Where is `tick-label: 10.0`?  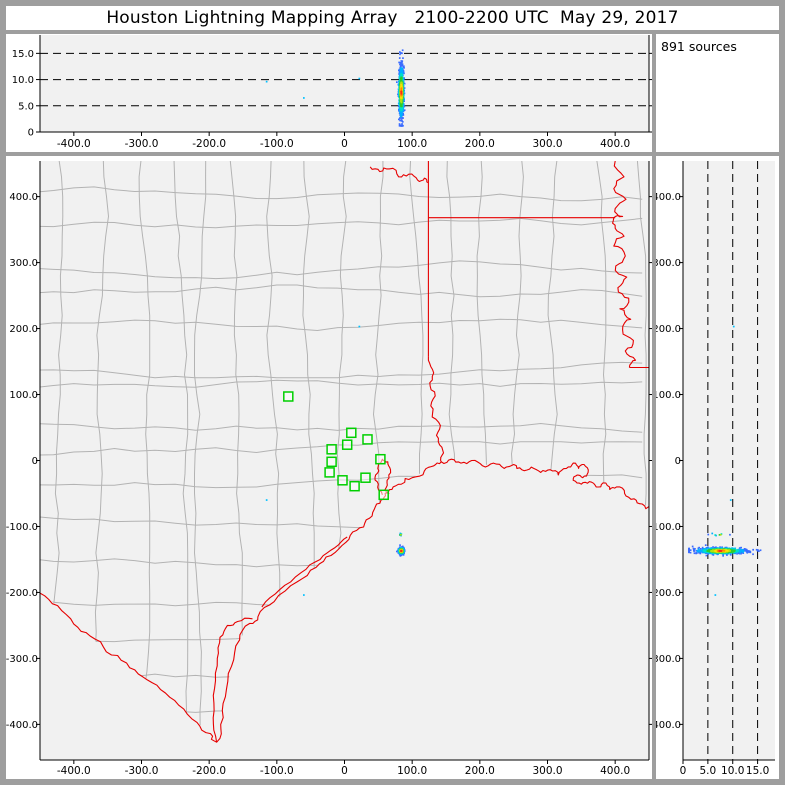 tick-label: 10.0 is located at coordinates (732, 771).